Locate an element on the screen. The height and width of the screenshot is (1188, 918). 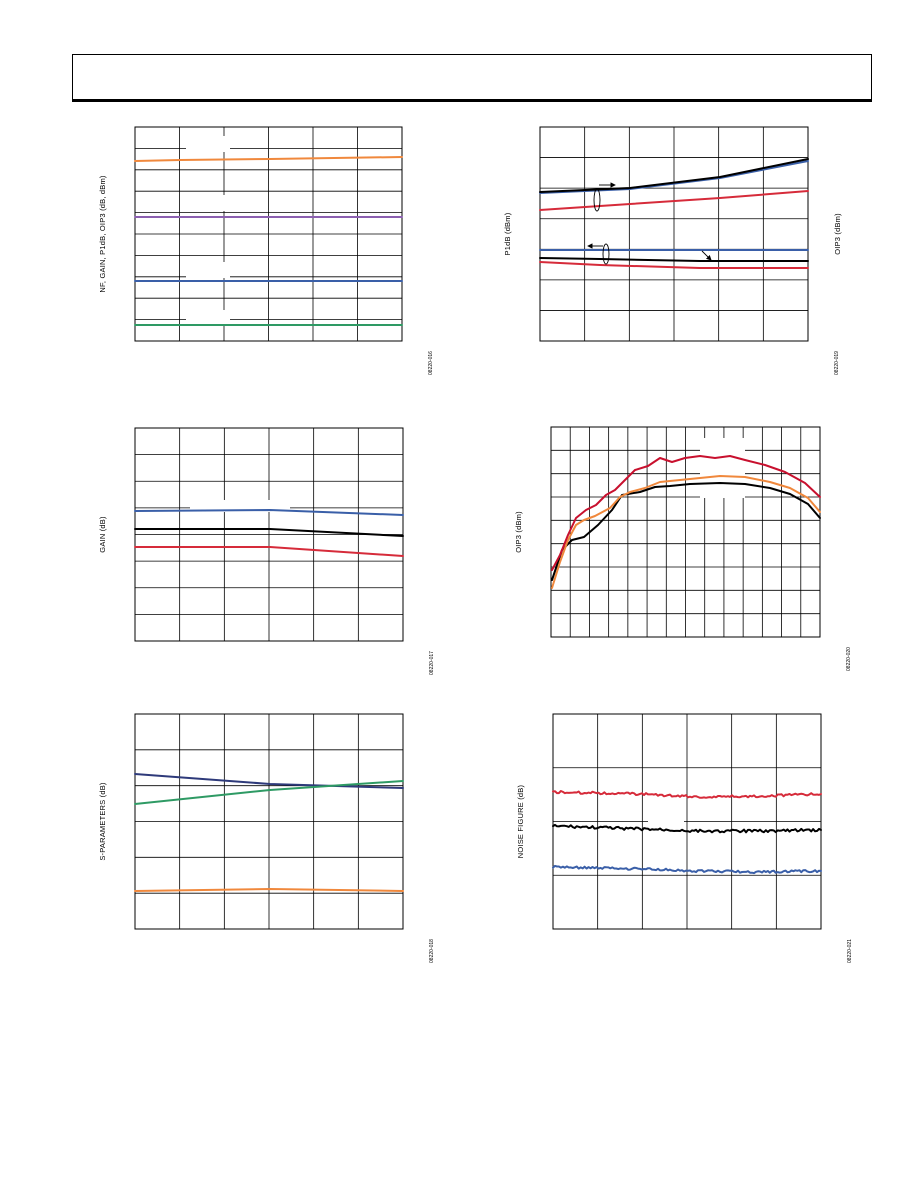
leader-line is located at coordinates (706, 255).